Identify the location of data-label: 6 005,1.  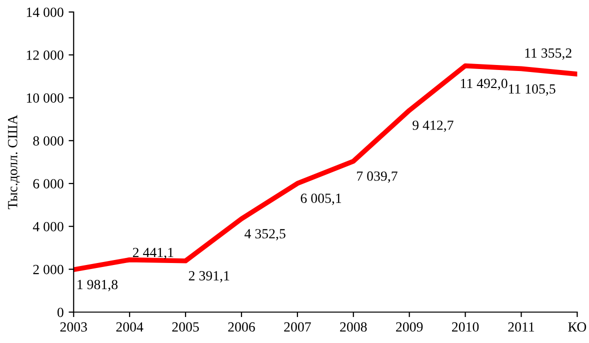
(321, 199).